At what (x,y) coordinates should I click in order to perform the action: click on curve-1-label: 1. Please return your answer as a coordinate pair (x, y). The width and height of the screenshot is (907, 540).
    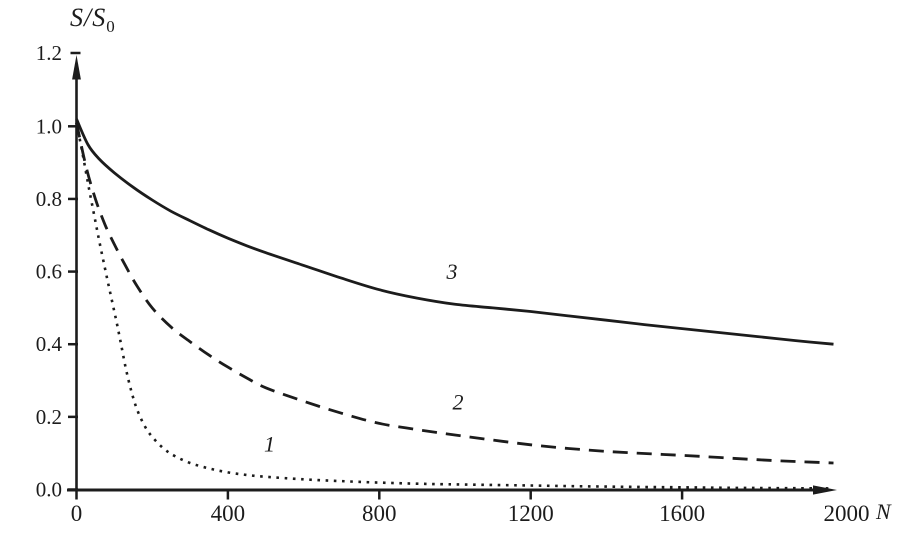
    Looking at the image, I should click on (269, 443).